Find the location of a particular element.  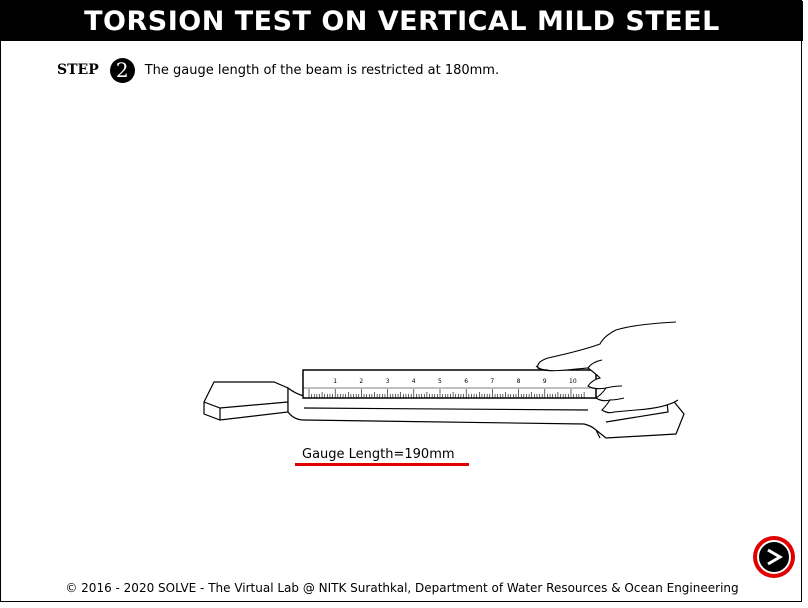

gauge-length-label: Gauge Length=190mm is located at coordinates (378, 454).